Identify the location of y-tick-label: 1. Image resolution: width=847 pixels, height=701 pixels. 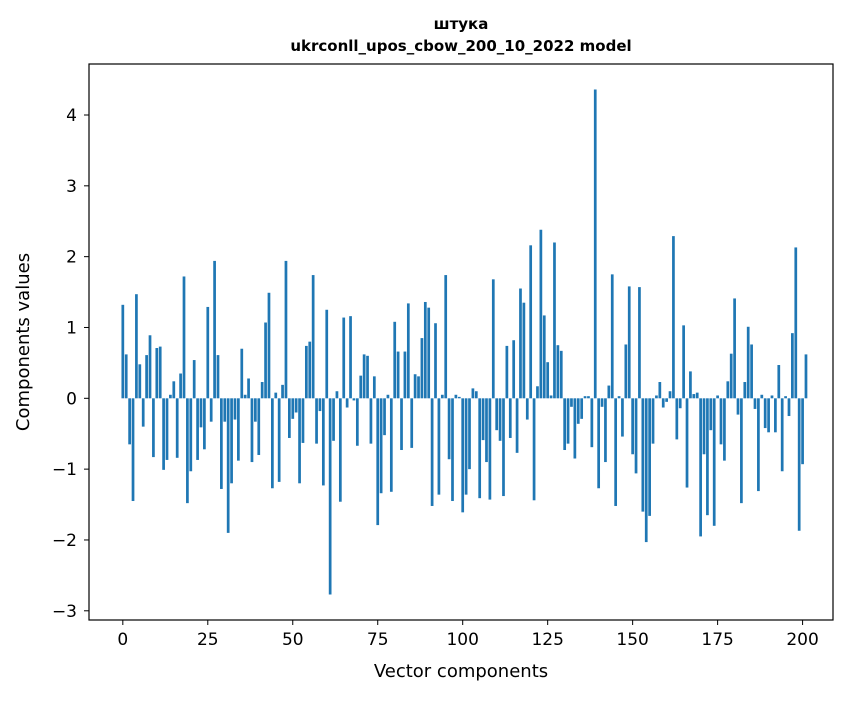
(71, 328).